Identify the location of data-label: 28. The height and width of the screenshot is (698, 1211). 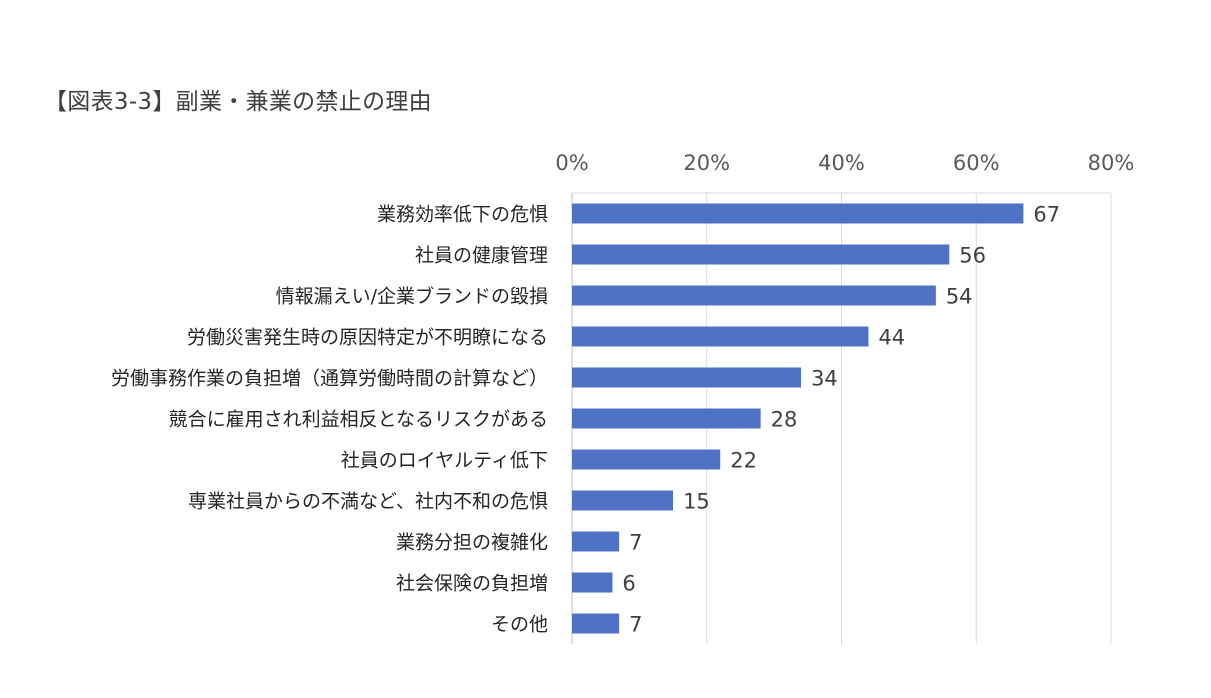
(784, 420).